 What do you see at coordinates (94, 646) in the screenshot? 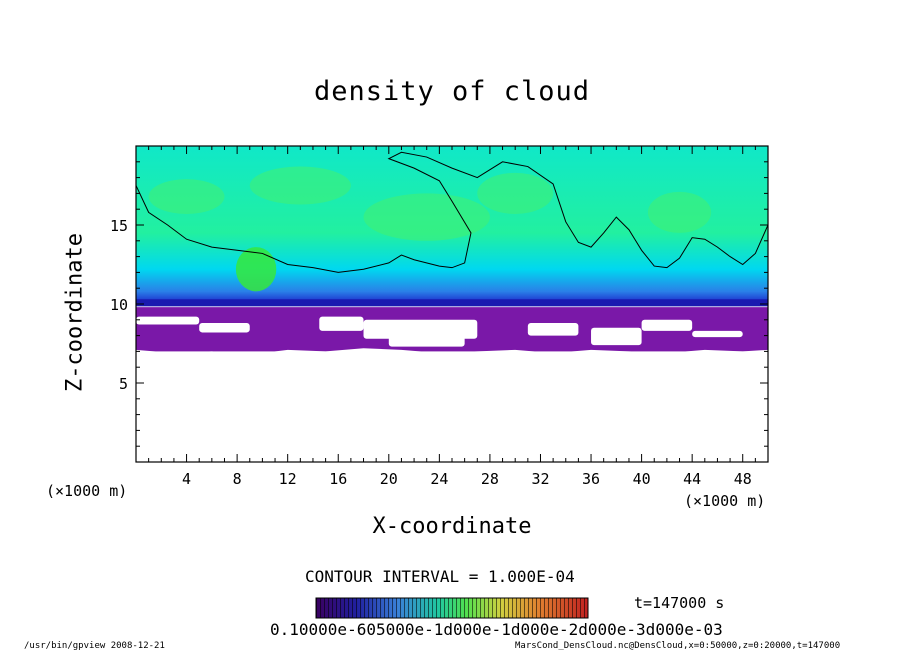
I see `footer-left: /usr/bin/gpview 2008-12-21` at bounding box center [94, 646].